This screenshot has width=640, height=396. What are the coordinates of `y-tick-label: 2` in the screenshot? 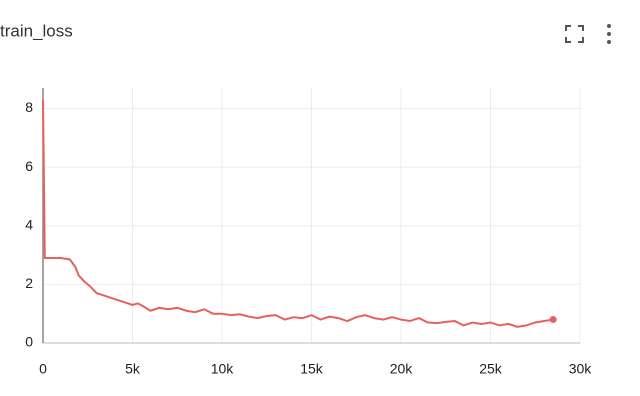 It's located at (29, 283).